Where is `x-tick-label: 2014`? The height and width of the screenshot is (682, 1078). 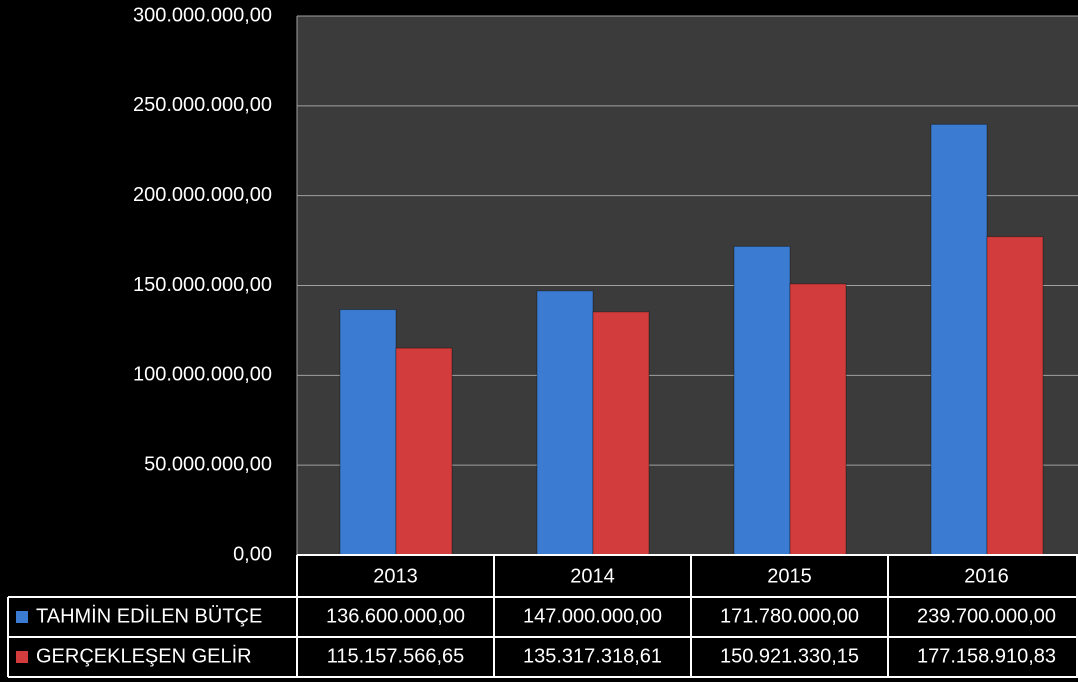 x-tick-label: 2014 is located at coordinates (592, 576).